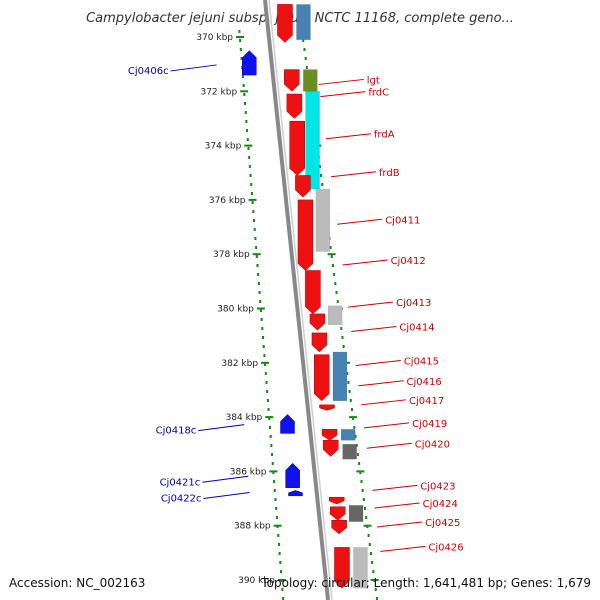 This screenshot has width=600, height=600. Describe the element at coordinates (181, 499) in the screenshot. I see `reverse-gene-label: Cj0422c` at that location.